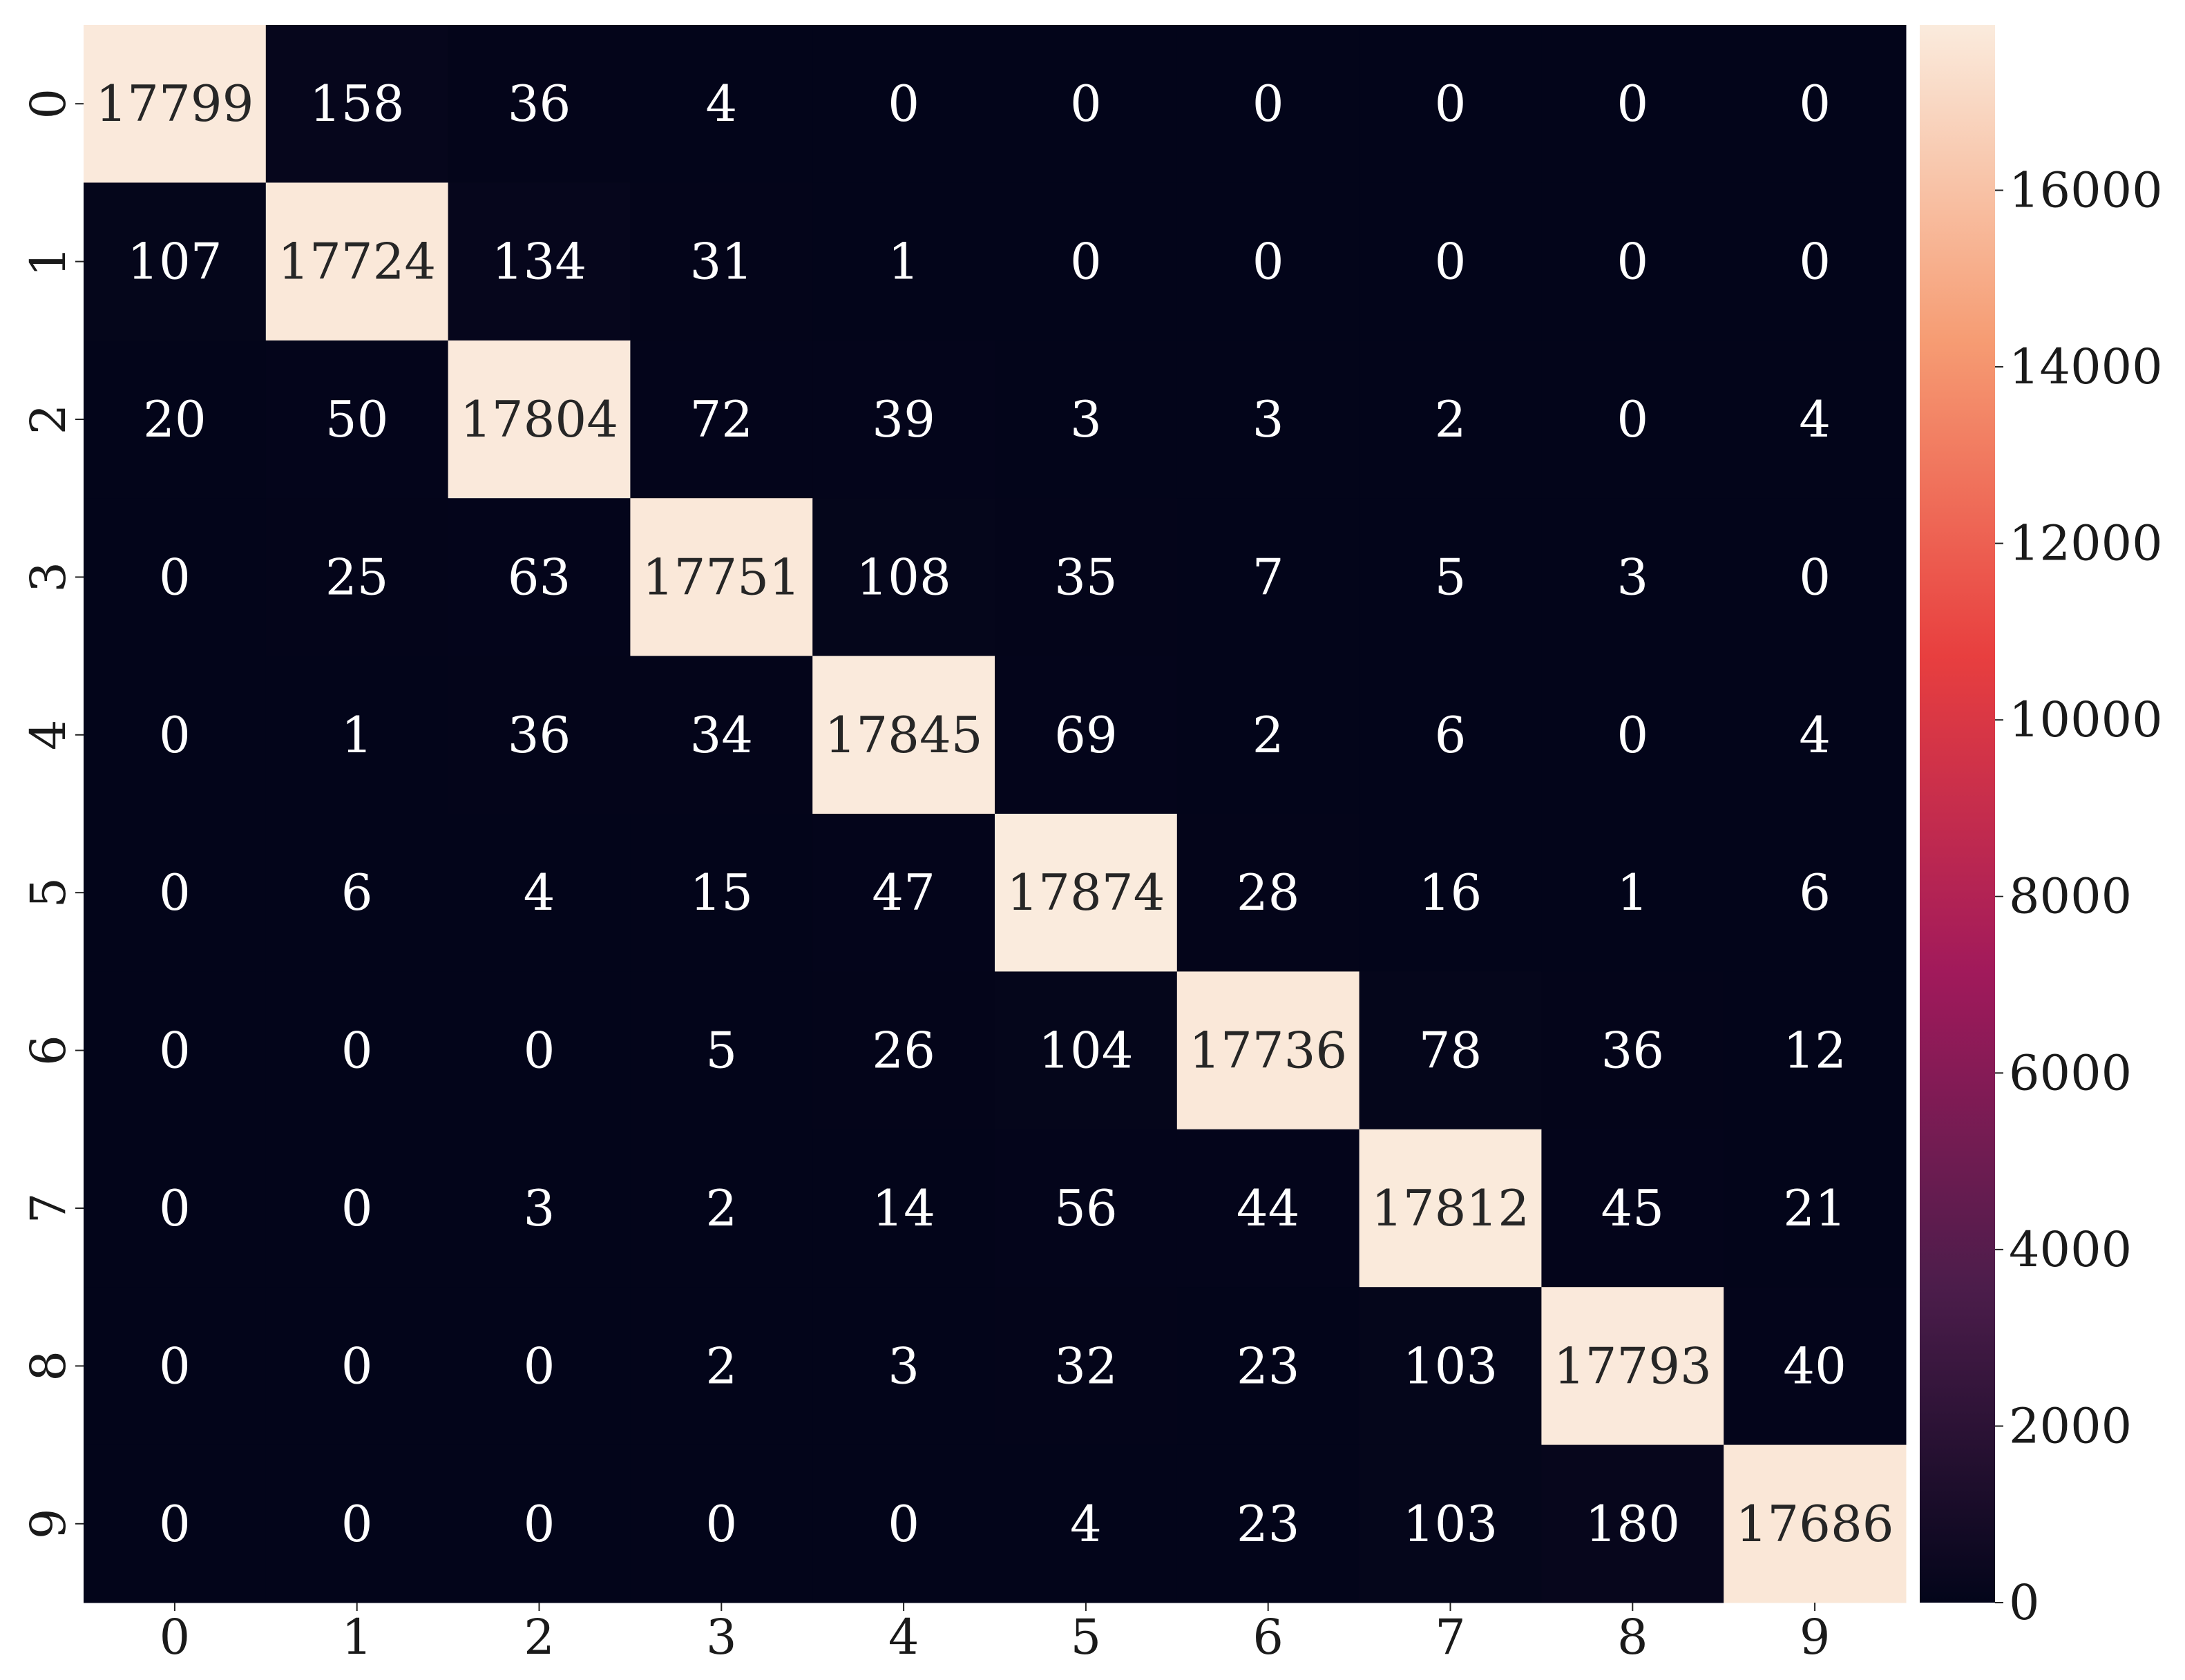  I want to click on cell-label: 180, so click(1632, 1524).